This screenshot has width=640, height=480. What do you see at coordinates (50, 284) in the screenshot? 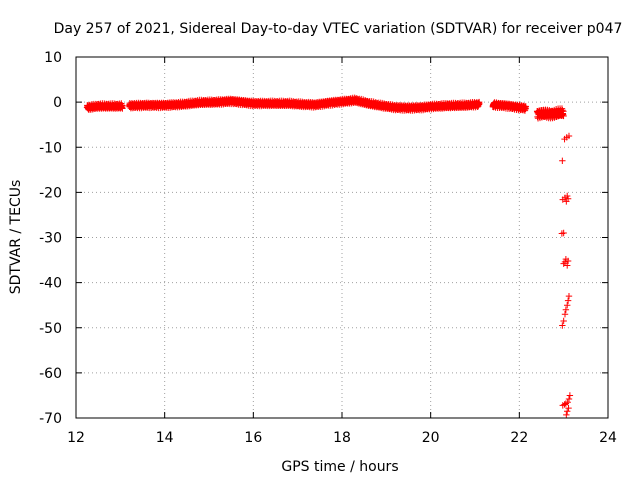
I see `y-tick-label: -40` at bounding box center [50, 284].